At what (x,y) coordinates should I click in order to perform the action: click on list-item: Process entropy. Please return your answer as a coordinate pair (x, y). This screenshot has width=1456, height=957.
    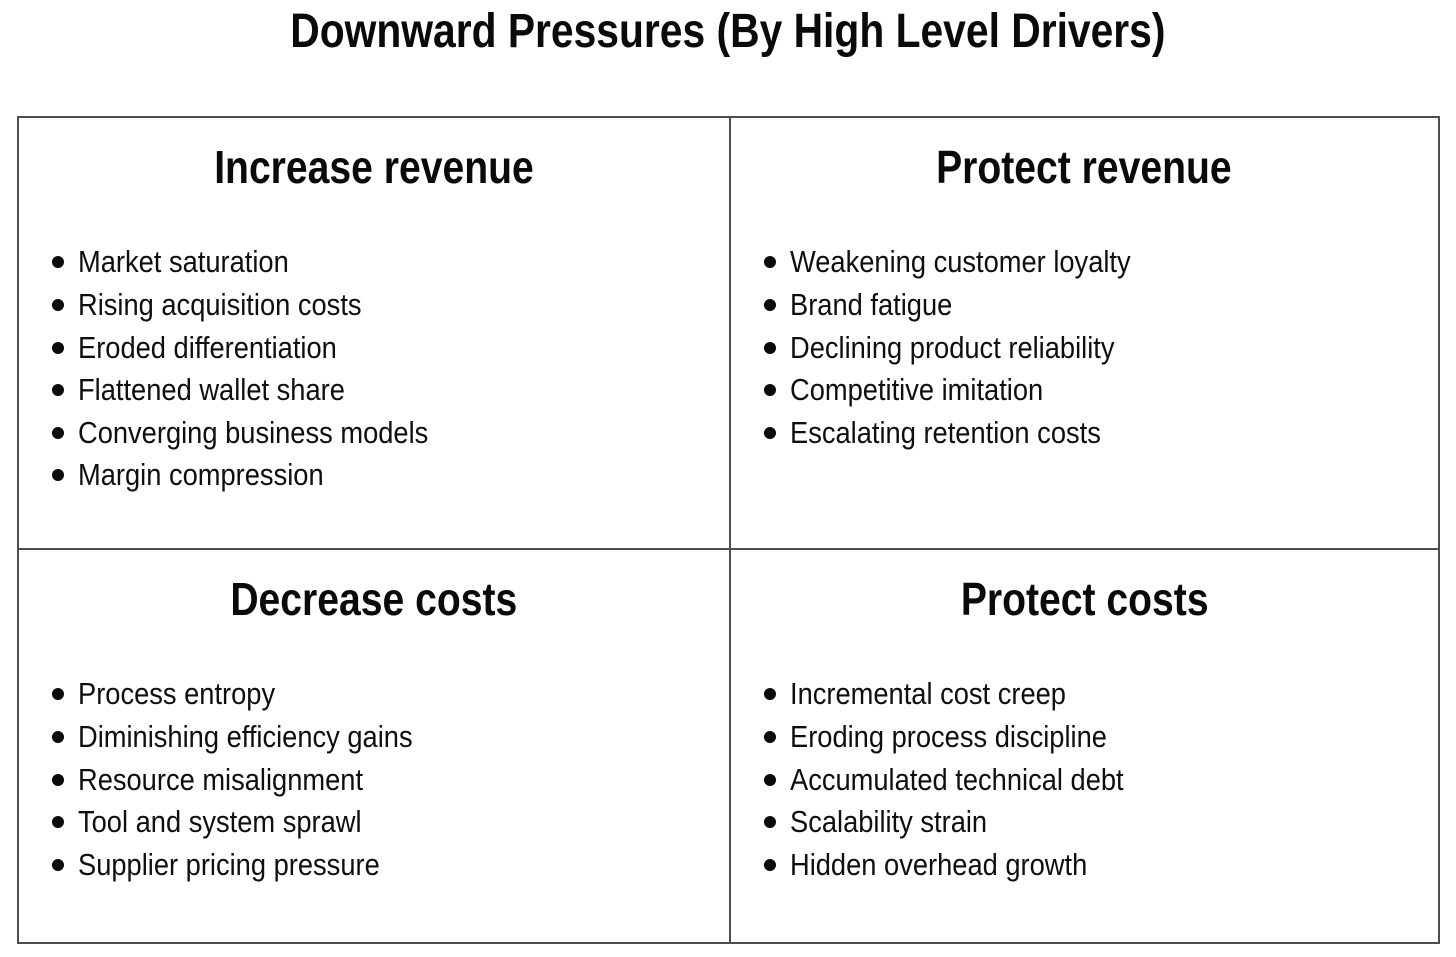
    Looking at the image, I should click on (390, 694).